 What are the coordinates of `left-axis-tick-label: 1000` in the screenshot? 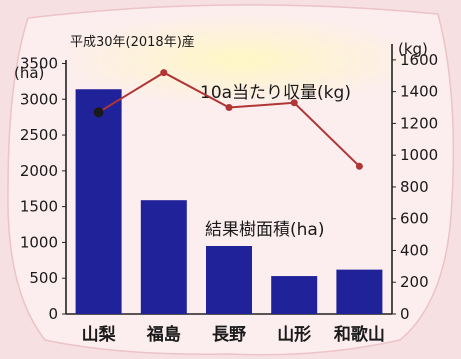 It's located at (39, 242).